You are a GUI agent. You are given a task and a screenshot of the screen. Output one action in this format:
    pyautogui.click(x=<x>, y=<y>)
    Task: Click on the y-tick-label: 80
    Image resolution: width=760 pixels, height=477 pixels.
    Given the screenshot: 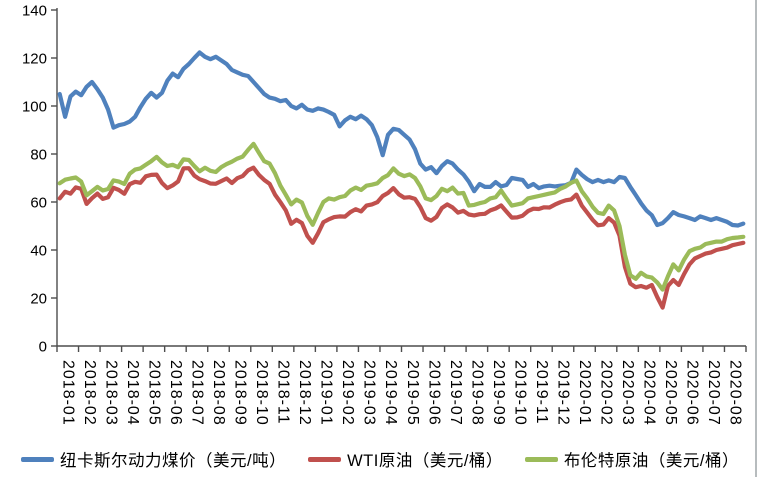 What is the action you would take?
    pyautogui.click(x=38, y=154)
    